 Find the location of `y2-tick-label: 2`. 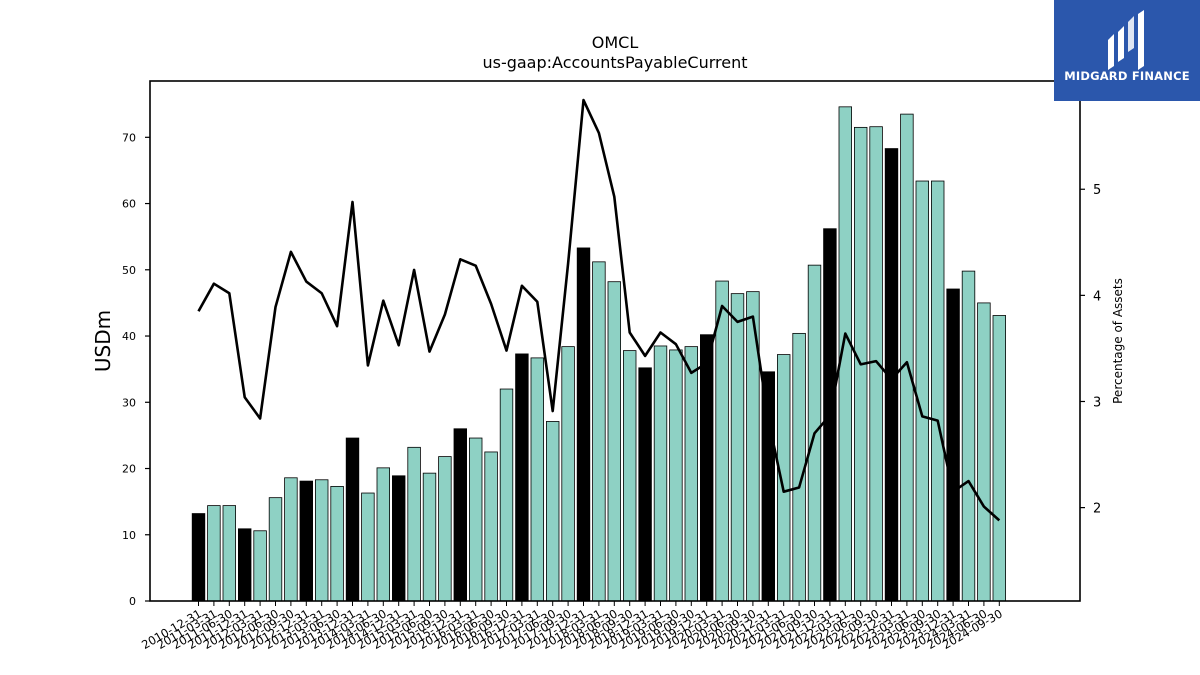

y2-tick-label: 2 is located at coordinates (1097, 509).